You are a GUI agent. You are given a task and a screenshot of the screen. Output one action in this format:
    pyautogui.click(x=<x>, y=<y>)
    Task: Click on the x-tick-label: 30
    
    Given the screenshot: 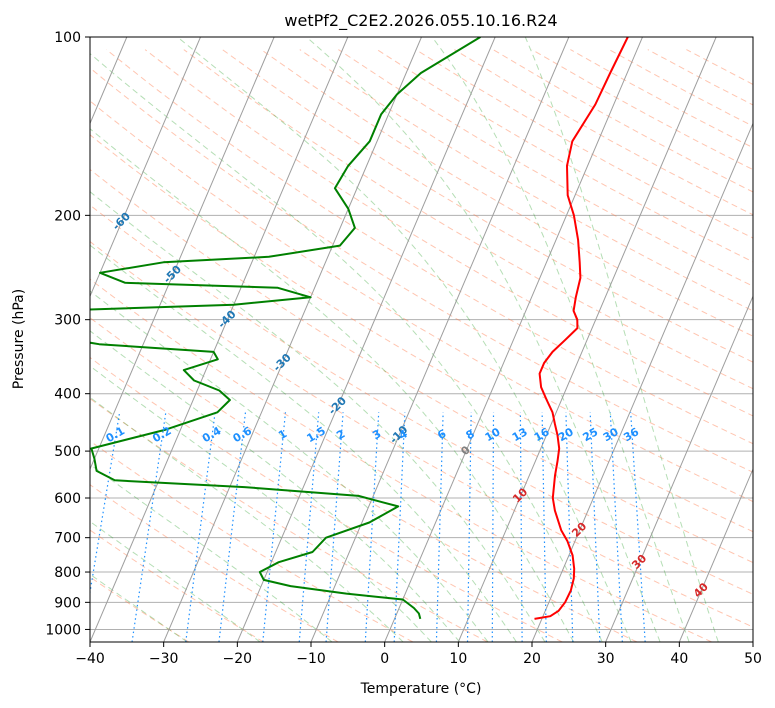 What is the action you would take?
    pyautogui.click(x=606, y=659)
    